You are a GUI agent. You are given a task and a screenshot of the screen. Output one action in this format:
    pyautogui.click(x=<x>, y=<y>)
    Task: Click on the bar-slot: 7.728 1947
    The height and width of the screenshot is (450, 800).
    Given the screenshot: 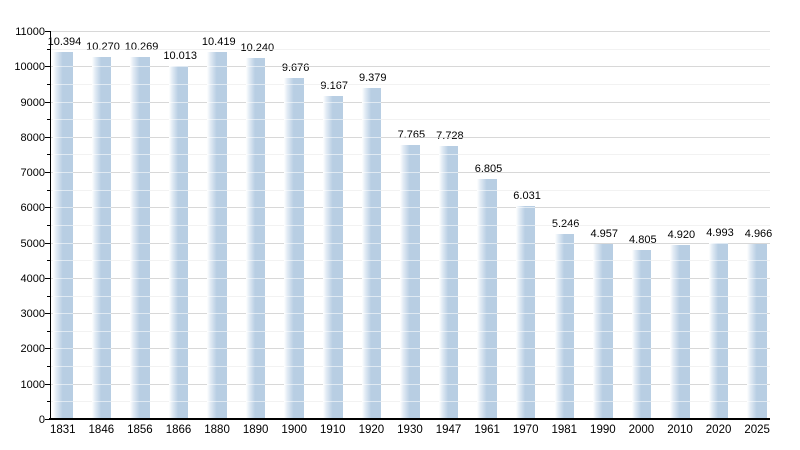 What is the action you would take?
    pyautogui.click(x=450, y=233)
    